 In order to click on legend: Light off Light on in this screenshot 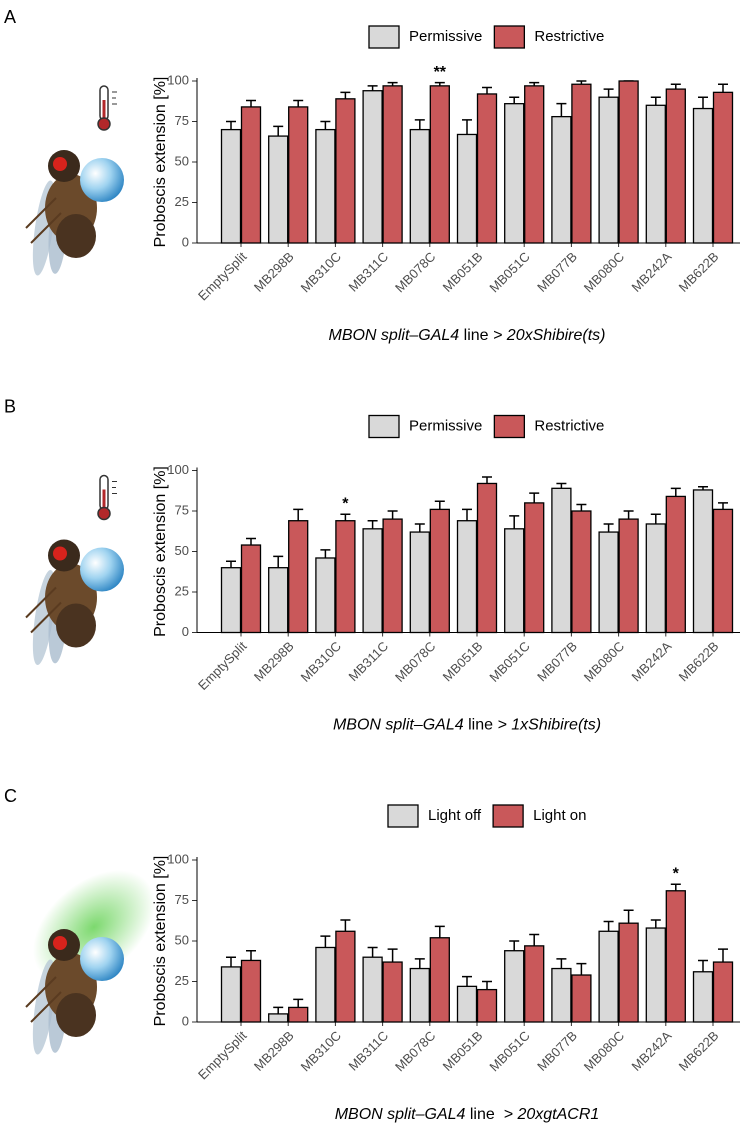, I will do `click(487, 816)`.